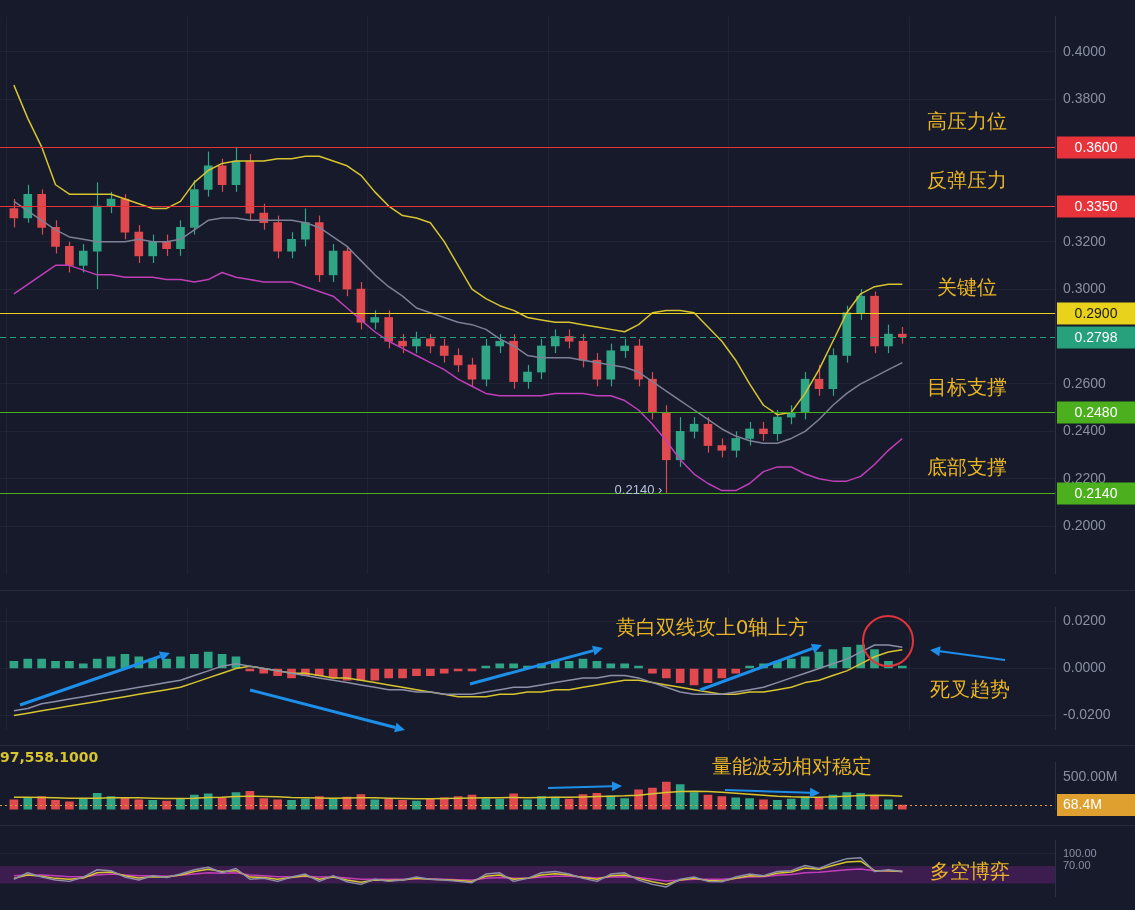  Describe the element at coordinates (1096, 337) in the screenshot. I see `ref-line-label: 0.2798` at that location.